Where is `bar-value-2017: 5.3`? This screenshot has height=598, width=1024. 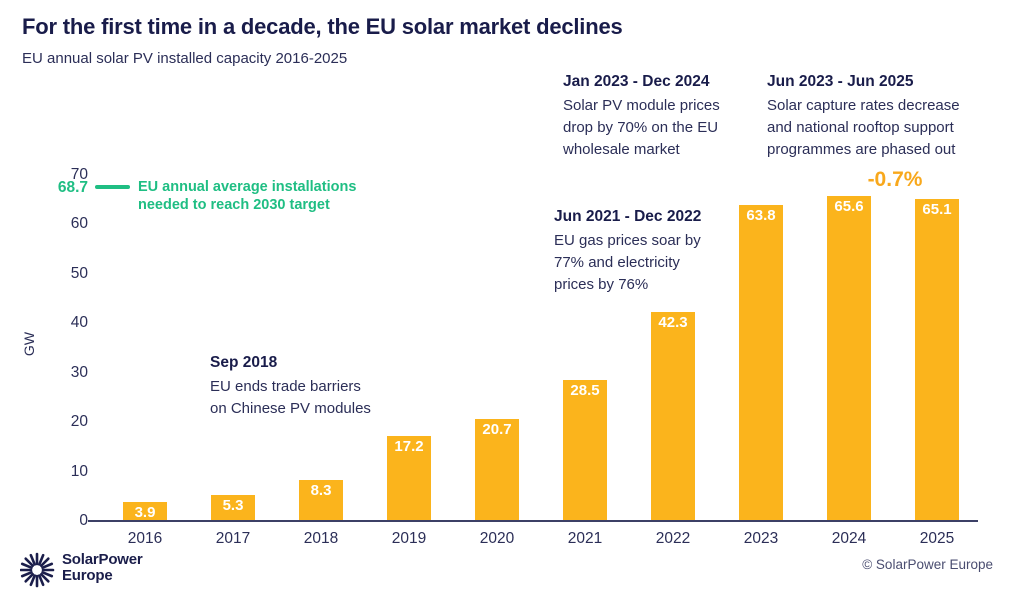
bar-value-2017: 5.3 is located at coordinates (233, 505).